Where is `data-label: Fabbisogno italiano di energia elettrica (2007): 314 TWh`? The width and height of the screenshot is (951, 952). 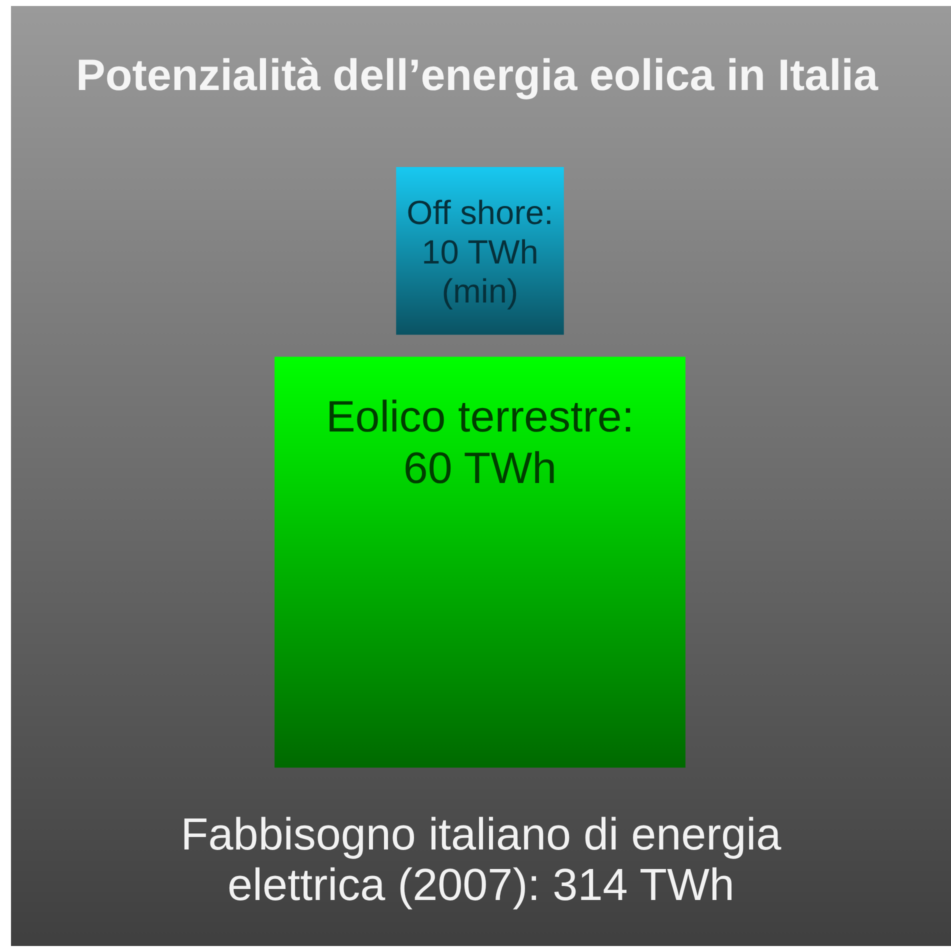
data-label: Fabbisogno italiano di energia elettrica (2007): 314 TWh is located at coordinates (481, 859).